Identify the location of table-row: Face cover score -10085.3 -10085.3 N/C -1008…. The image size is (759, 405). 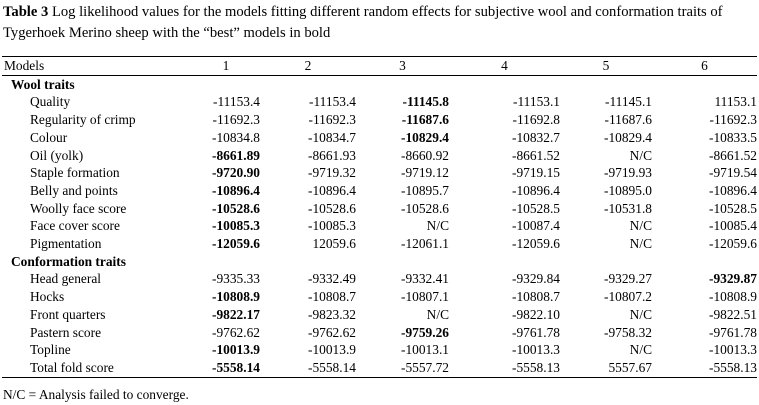
(379, 226).